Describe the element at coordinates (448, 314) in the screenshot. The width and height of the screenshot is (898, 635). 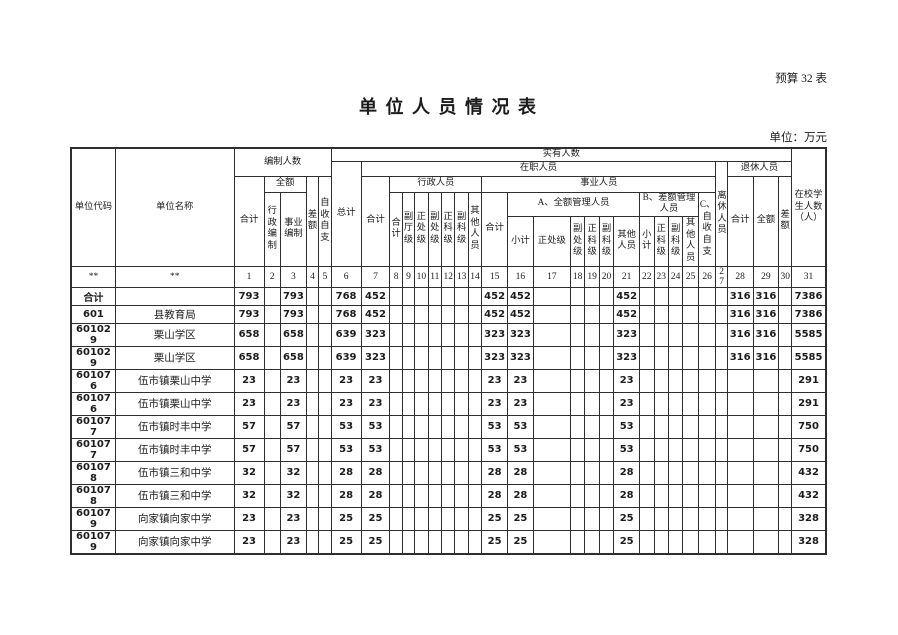
I see `table-row: 601 县教育局 793 793 768 452 452 452 452 316 316 7386` at that location.